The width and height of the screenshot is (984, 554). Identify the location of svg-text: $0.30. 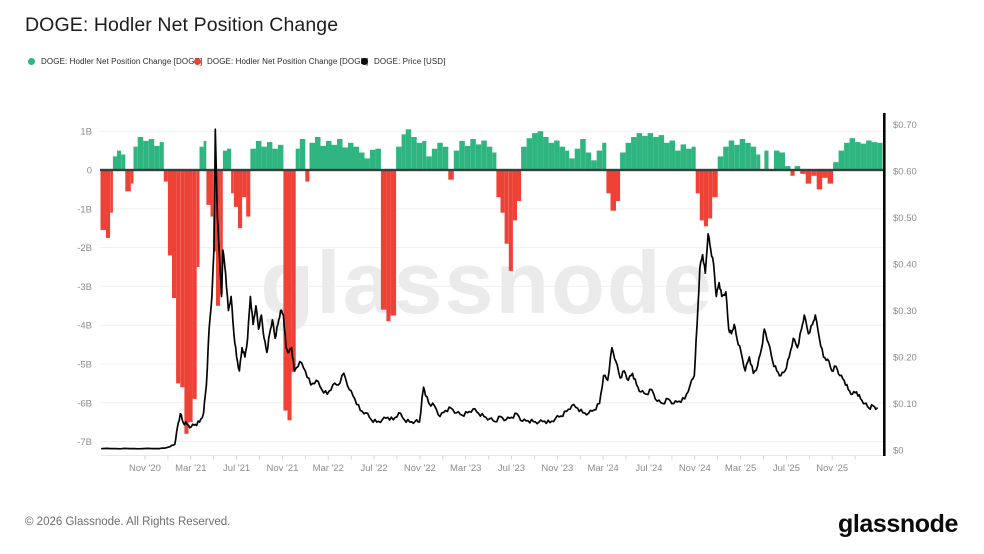
(905, 311).